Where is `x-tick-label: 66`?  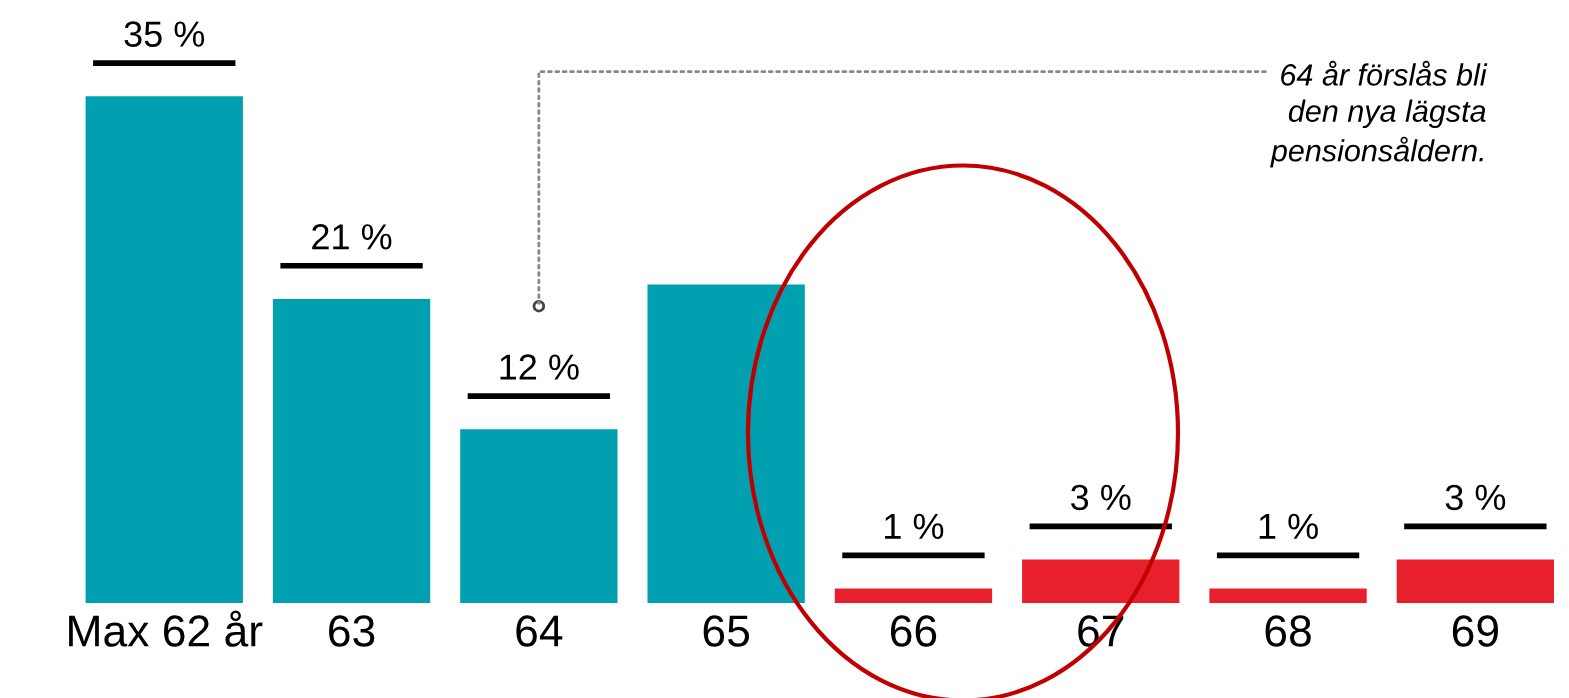
x-tick-label: 66 is located at coordinates (913, 631).